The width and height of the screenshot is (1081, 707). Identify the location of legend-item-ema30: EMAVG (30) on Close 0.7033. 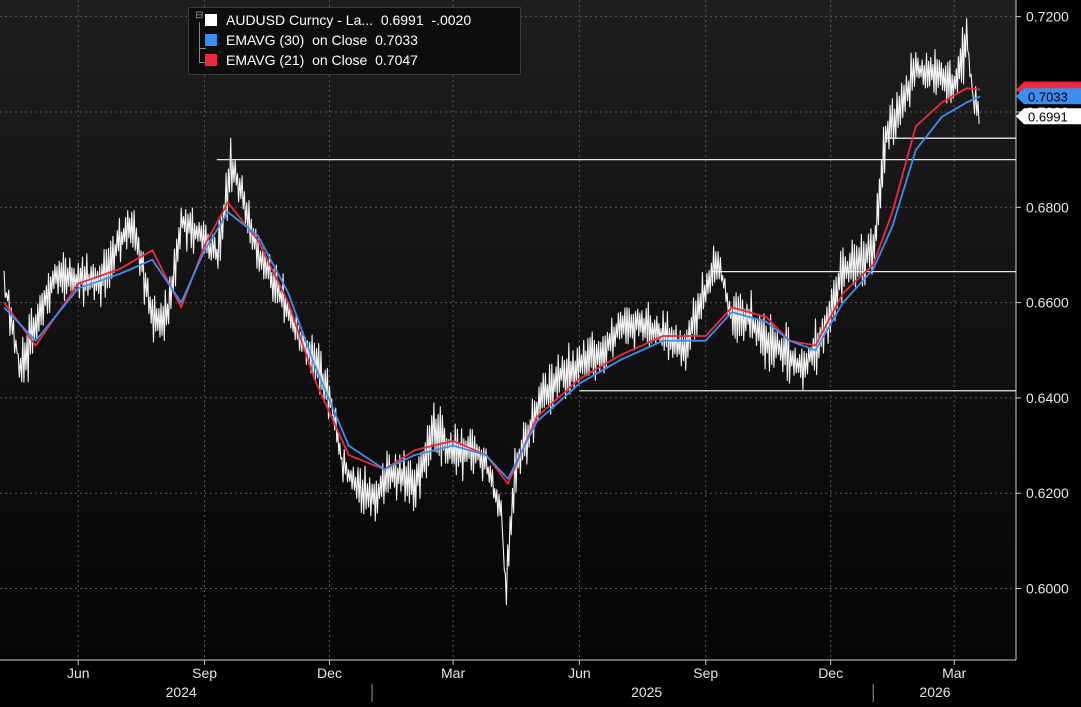
(355, 40).